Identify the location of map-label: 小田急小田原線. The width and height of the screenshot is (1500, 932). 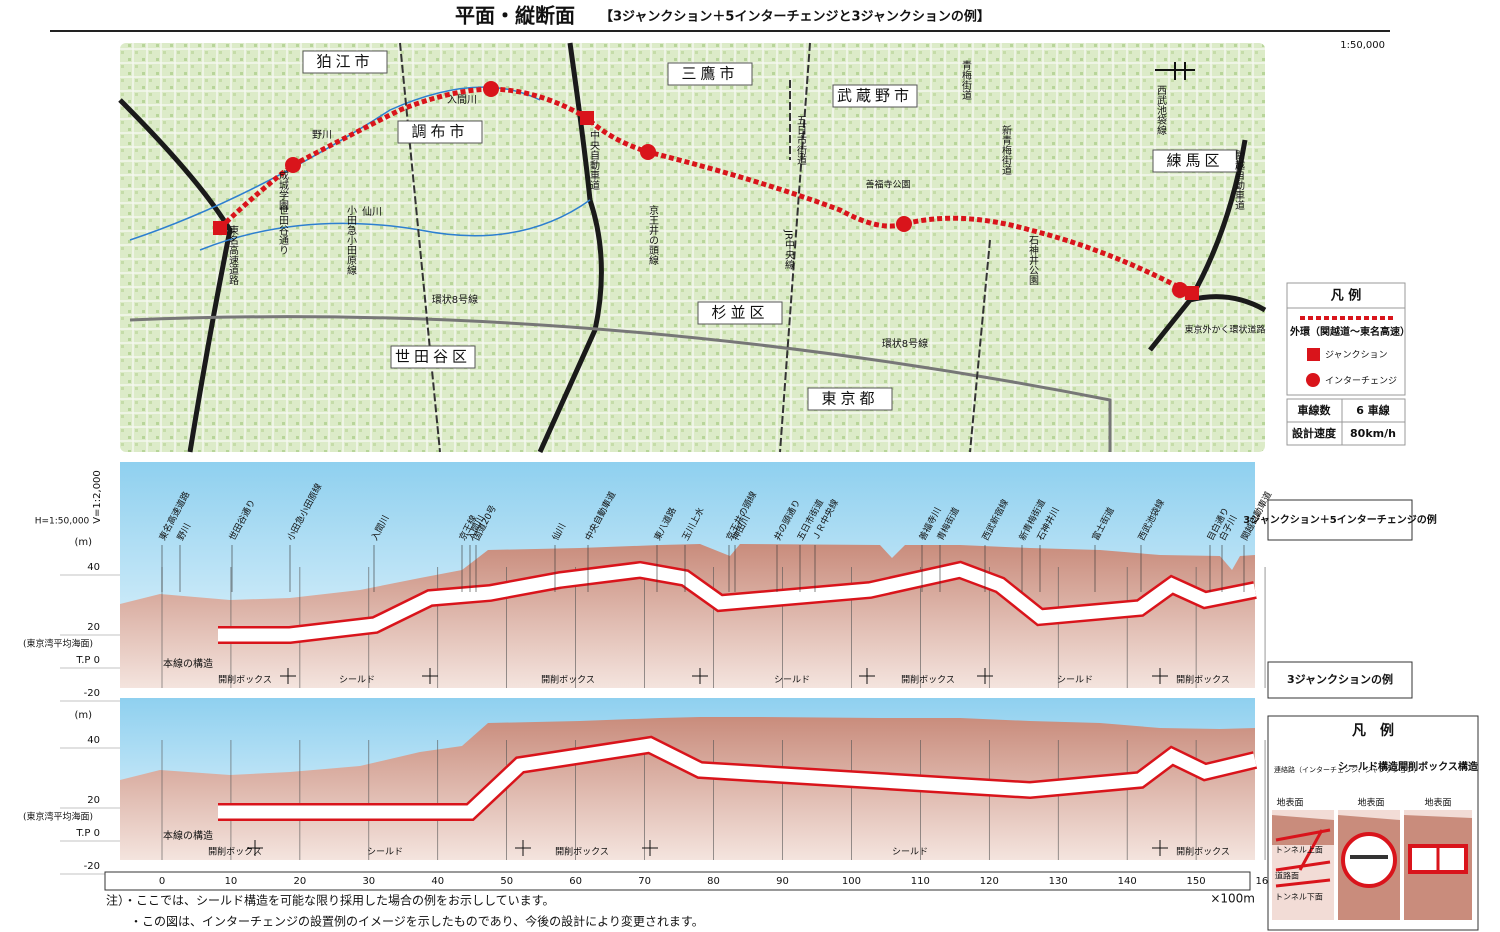
(351, 240).